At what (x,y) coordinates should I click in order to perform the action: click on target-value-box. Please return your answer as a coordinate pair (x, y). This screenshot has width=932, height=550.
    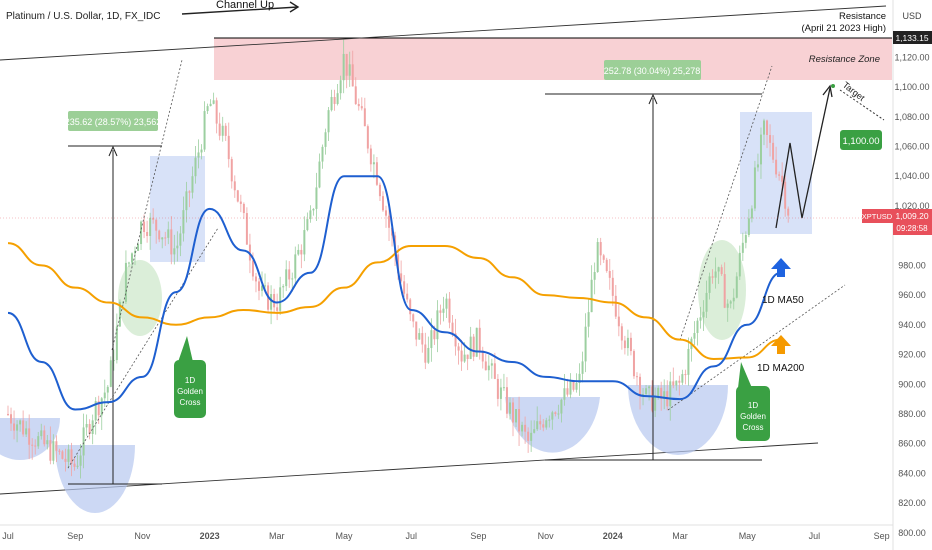
    Looking at the image, I should click on (861, 140).